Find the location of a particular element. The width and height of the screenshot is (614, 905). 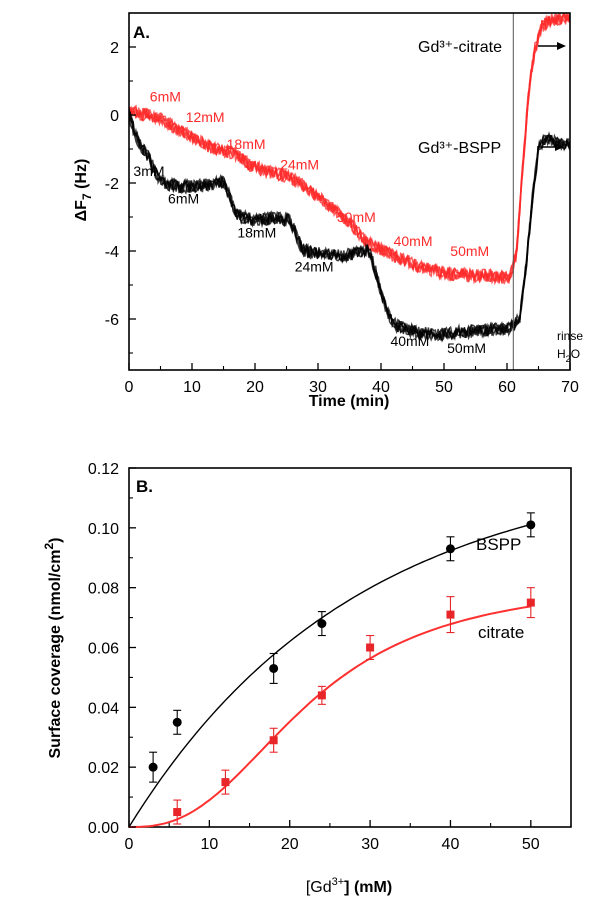

y-tick-label: 0.12 is located at coordinates (103, 469).